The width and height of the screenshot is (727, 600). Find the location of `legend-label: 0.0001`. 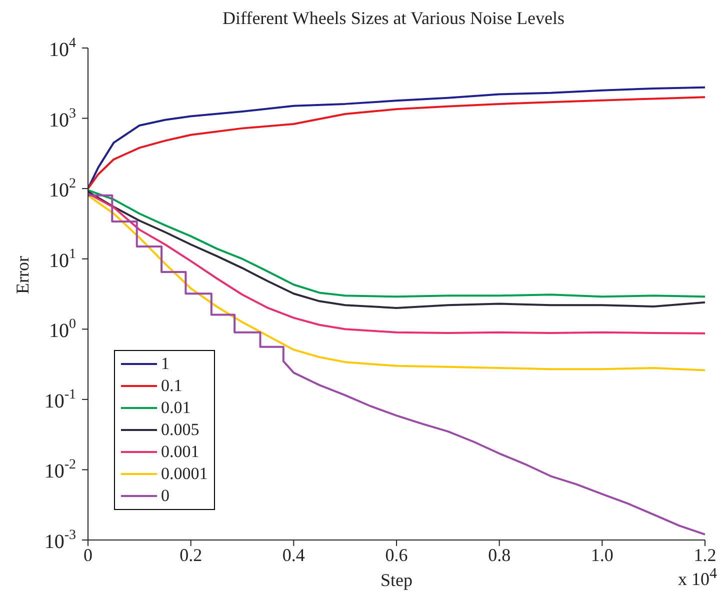

legend-label: 0.0001 is located at coordinates (184, 474).